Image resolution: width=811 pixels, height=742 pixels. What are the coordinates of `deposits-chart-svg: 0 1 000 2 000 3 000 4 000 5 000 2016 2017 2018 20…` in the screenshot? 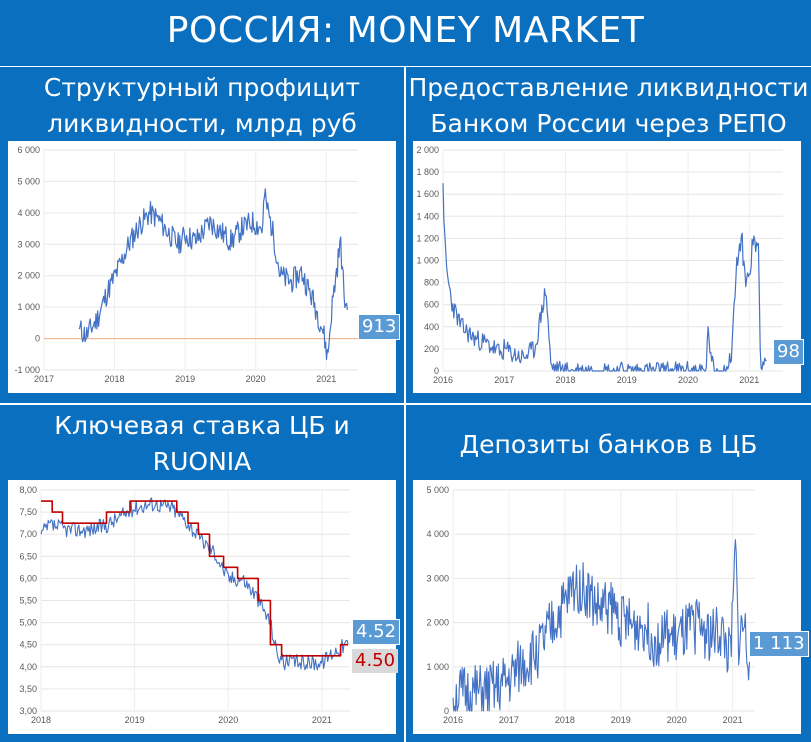 It's located at (590, 605).